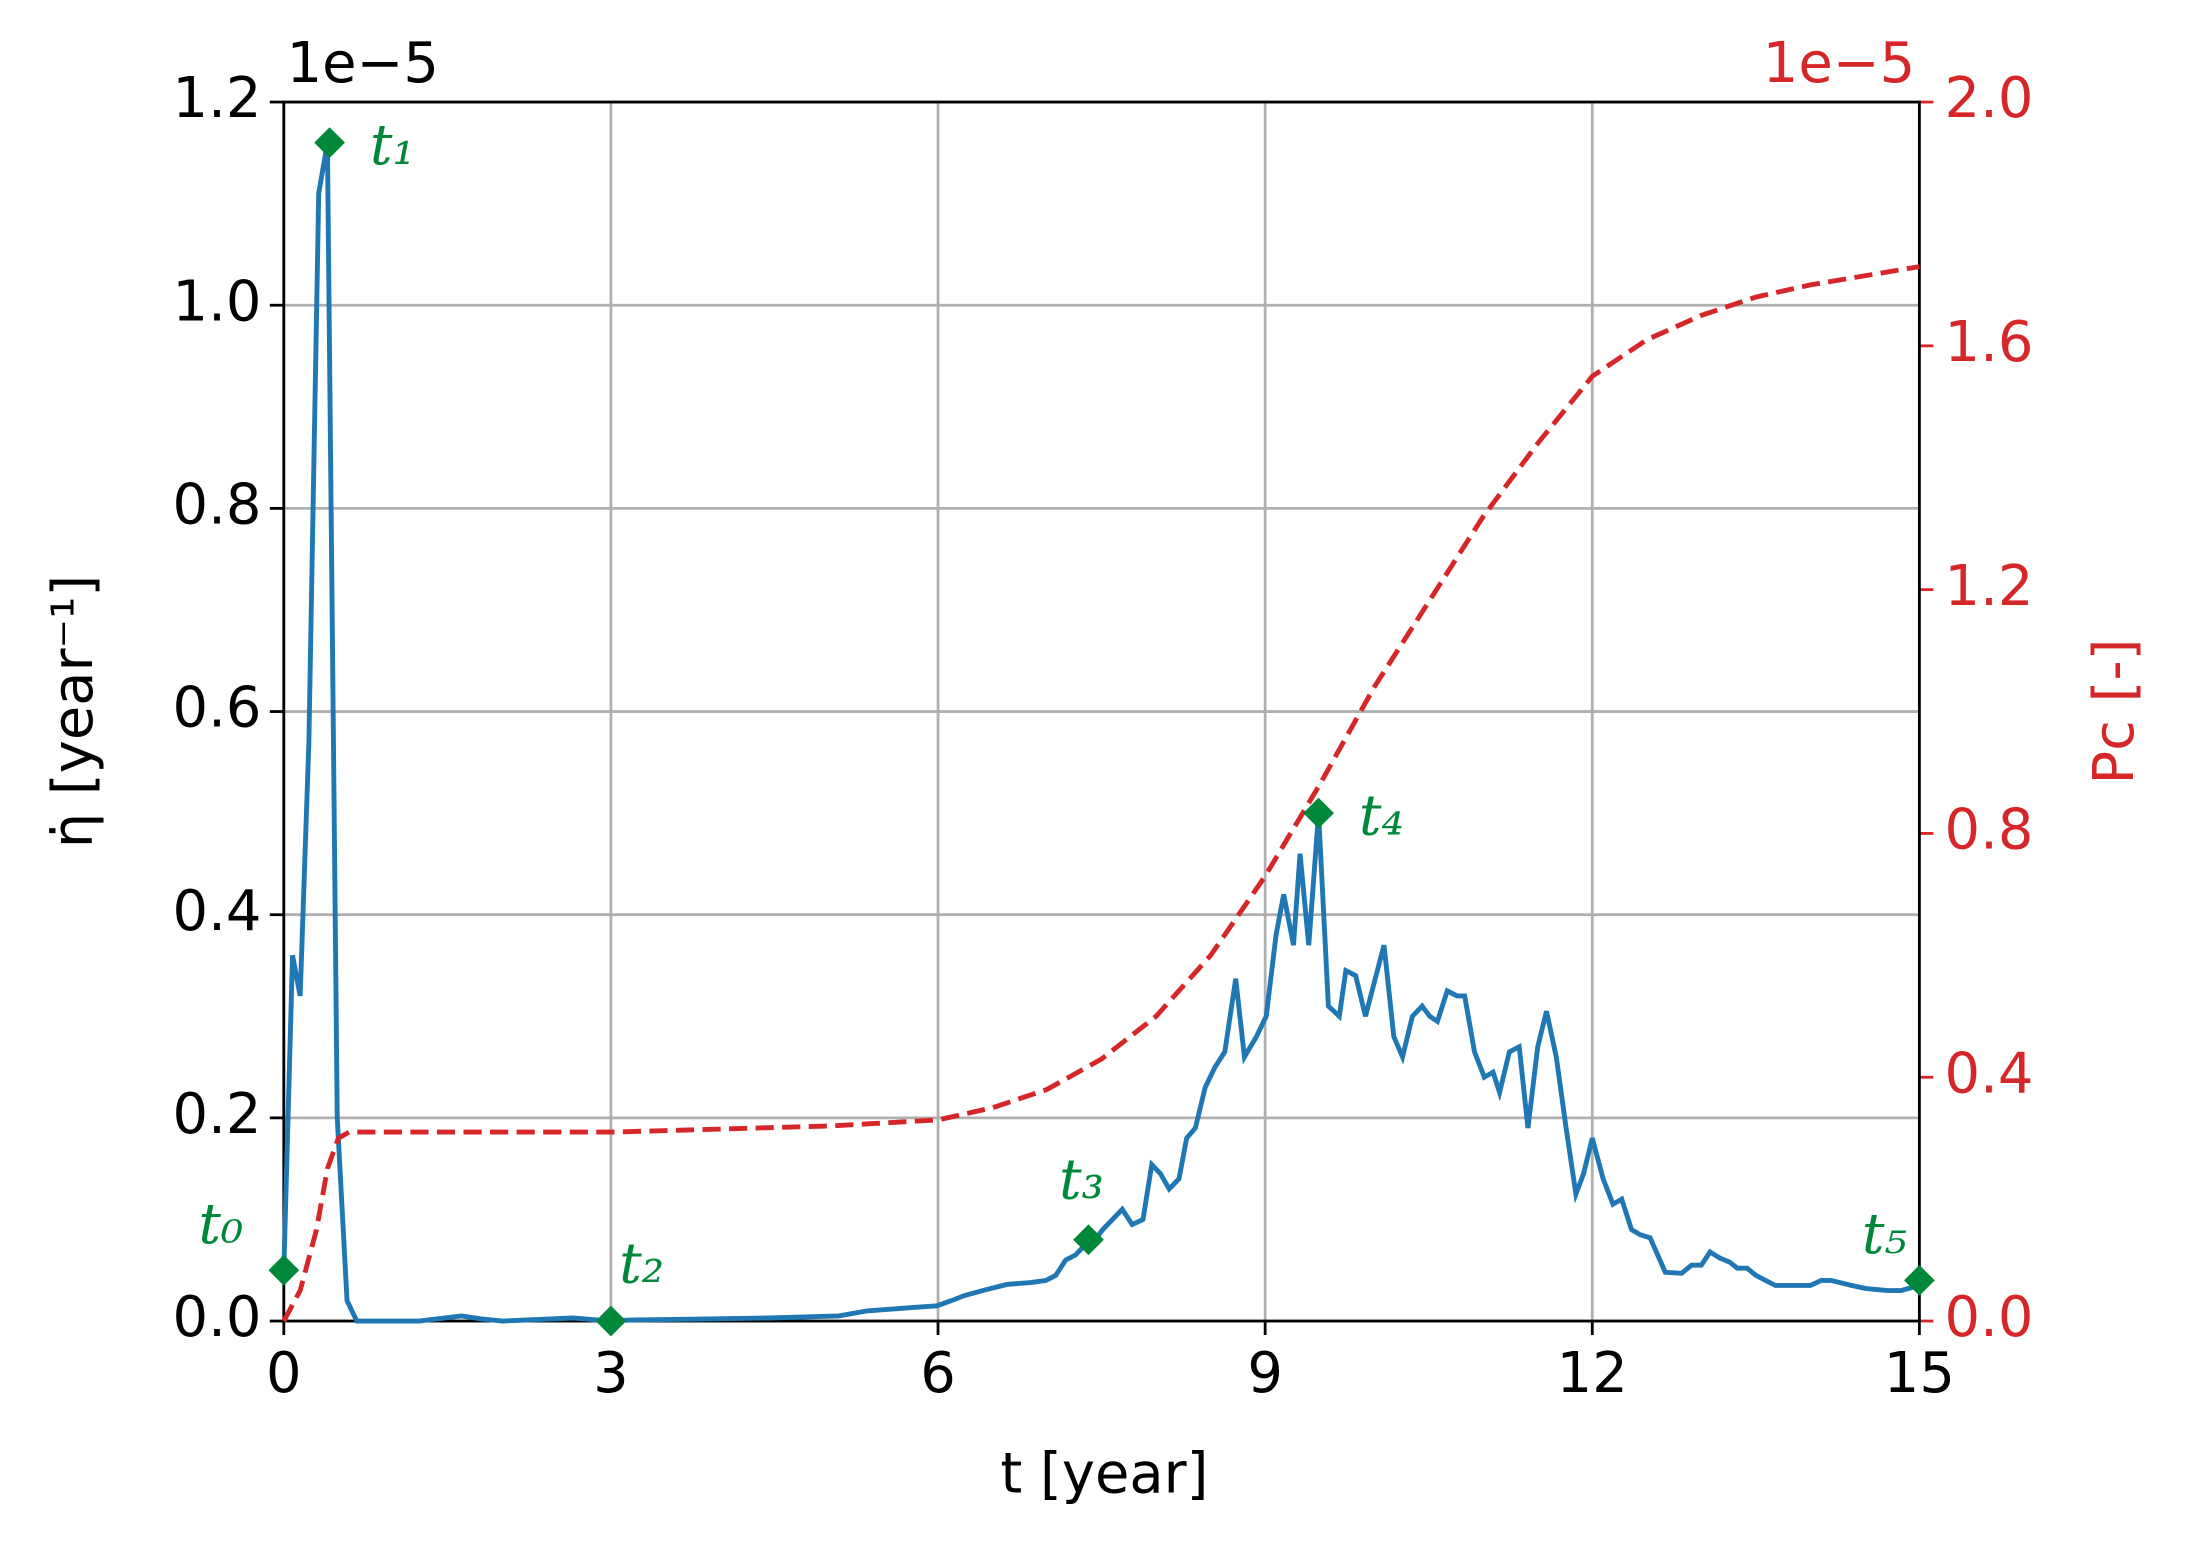 The image size is (2192, 1551). Describe the element at coordinates (1381, 816) in the screenshot. I see `marker-label: t₄` at that location.